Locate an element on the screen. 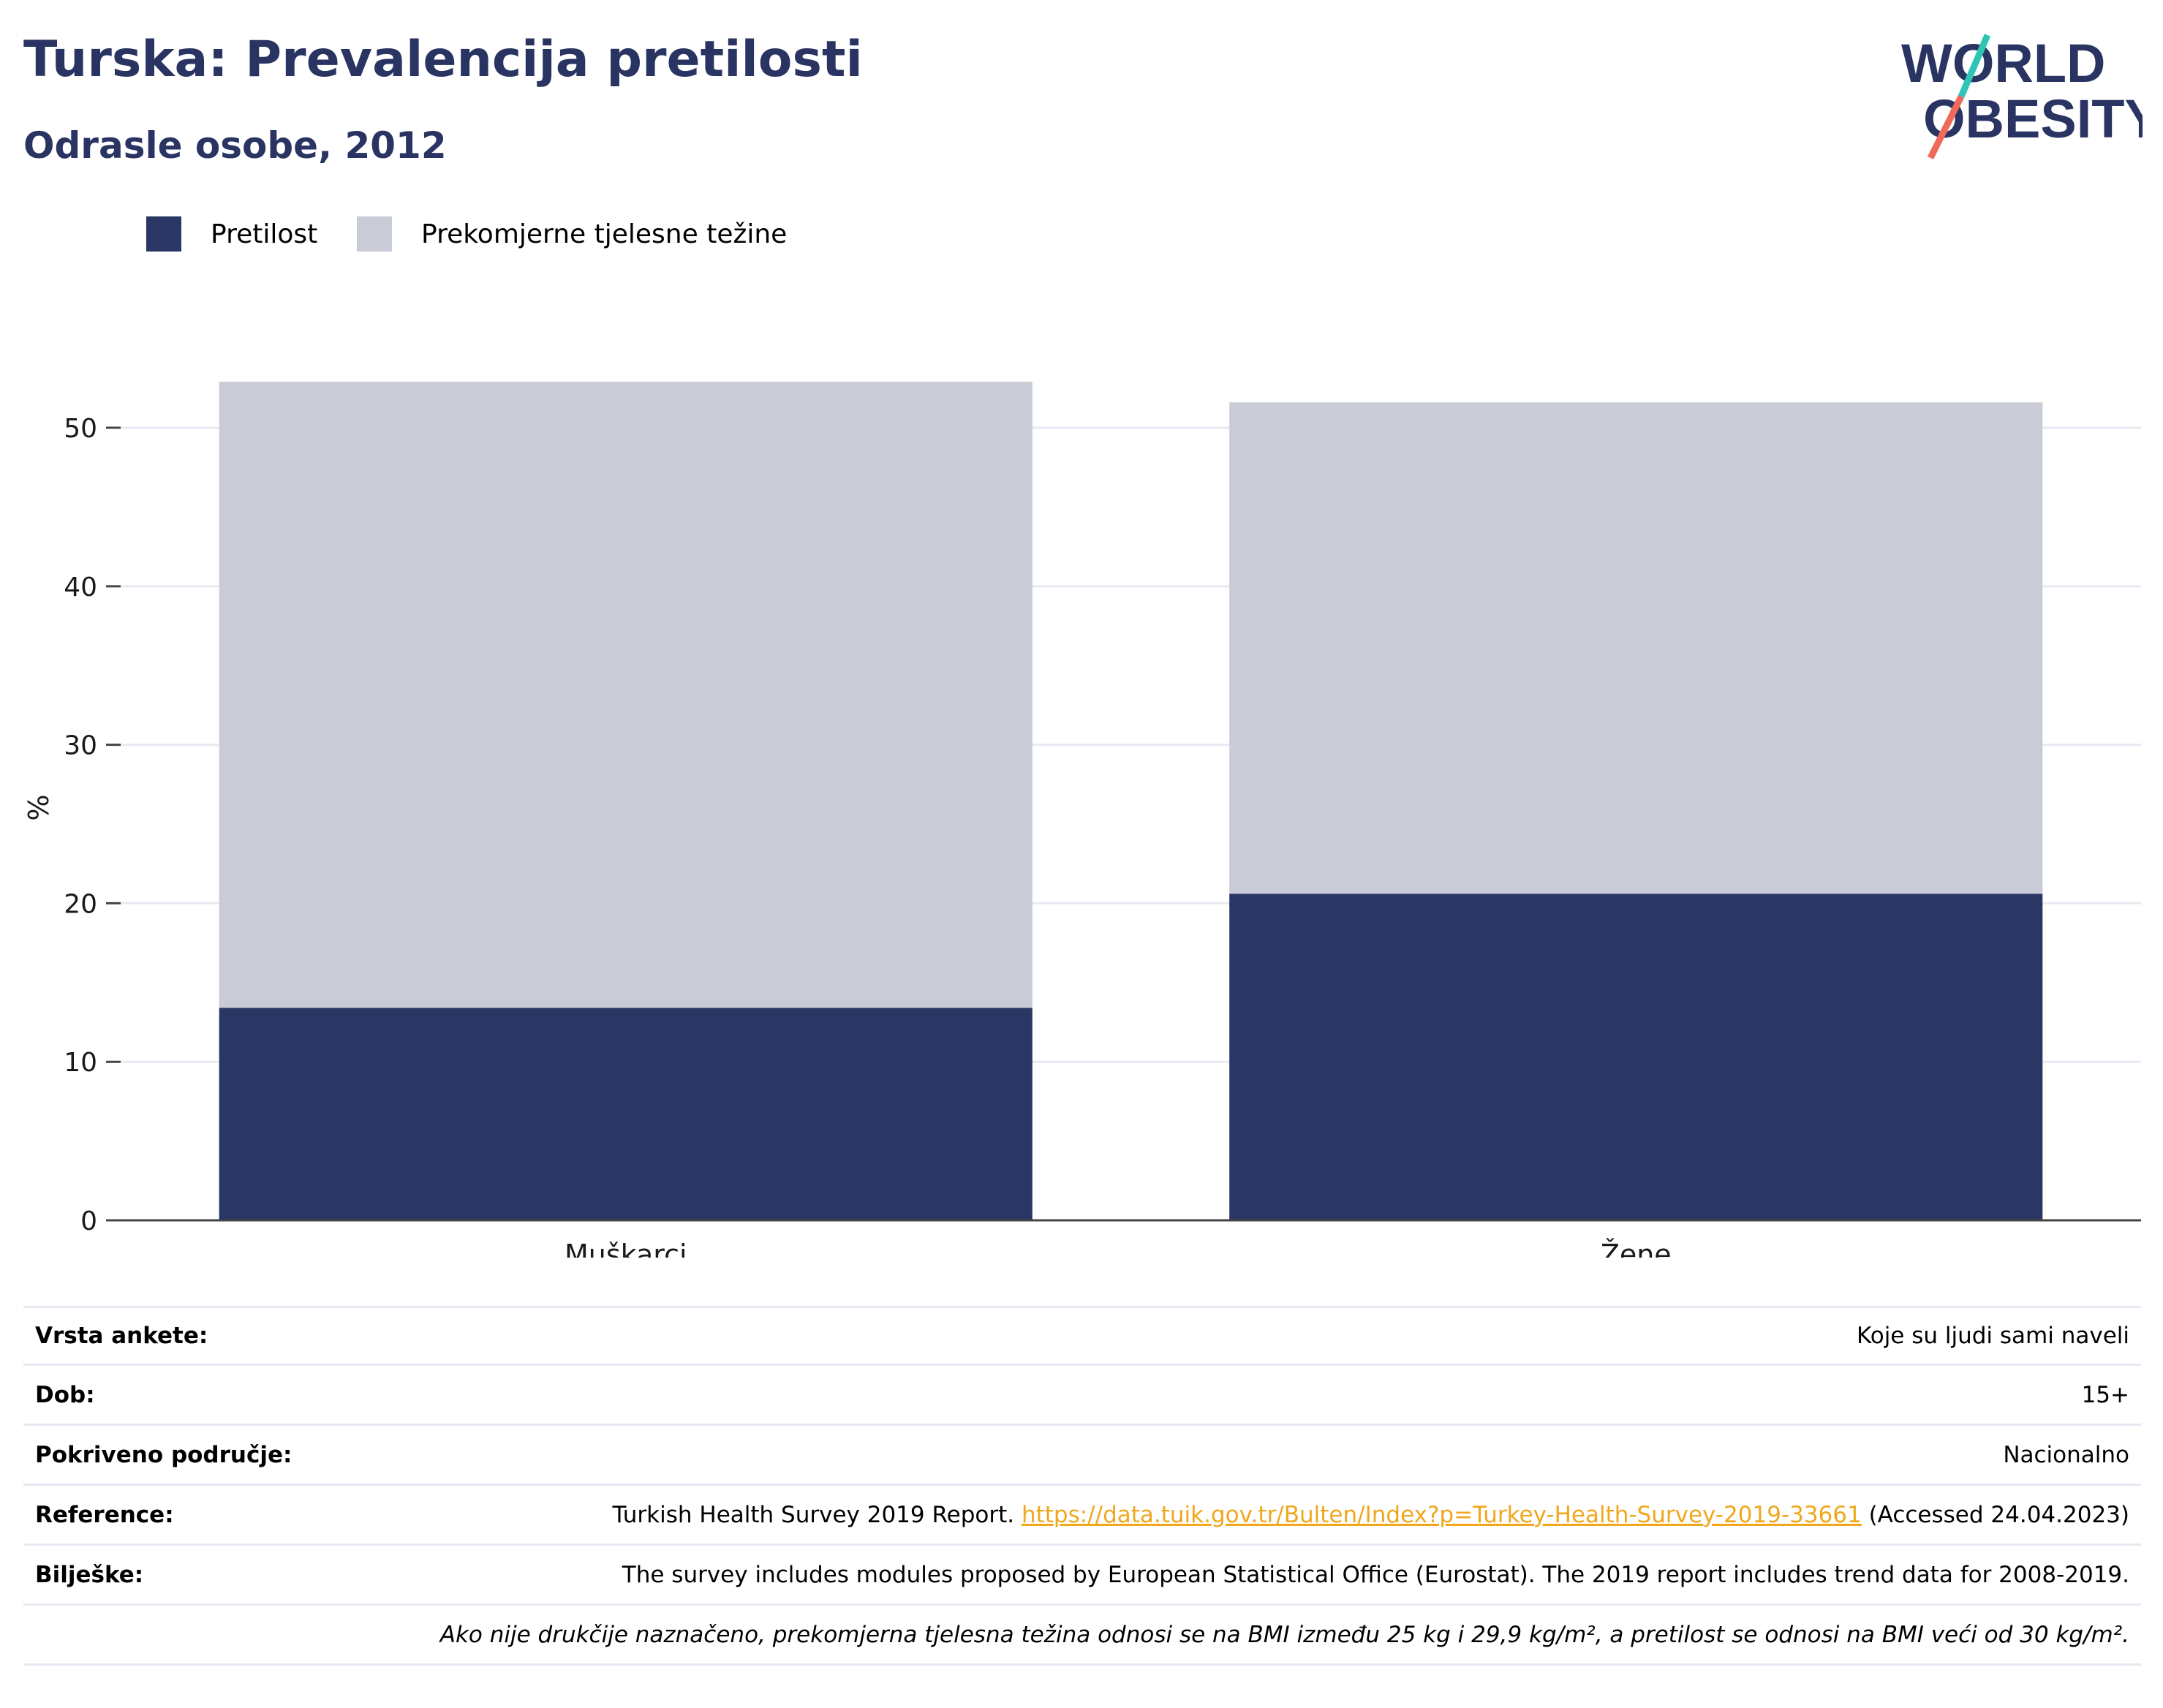 This screenshot has width=2163, height=1708. info-row-coverage: Pokriveno područje: Nacionalno is located at coordinates (1082, 1456).